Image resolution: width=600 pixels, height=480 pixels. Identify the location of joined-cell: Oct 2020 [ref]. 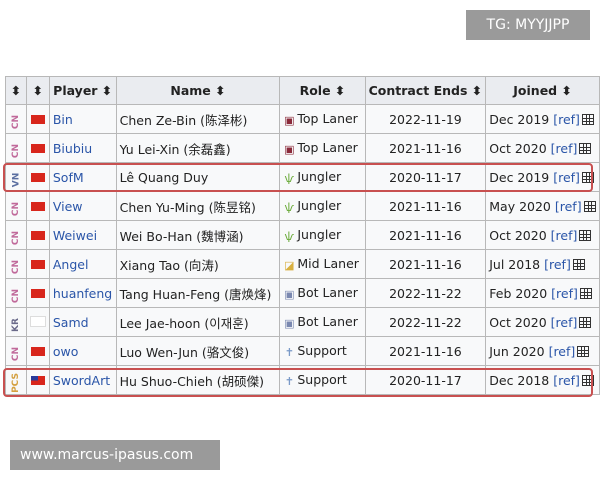
(542, 235).